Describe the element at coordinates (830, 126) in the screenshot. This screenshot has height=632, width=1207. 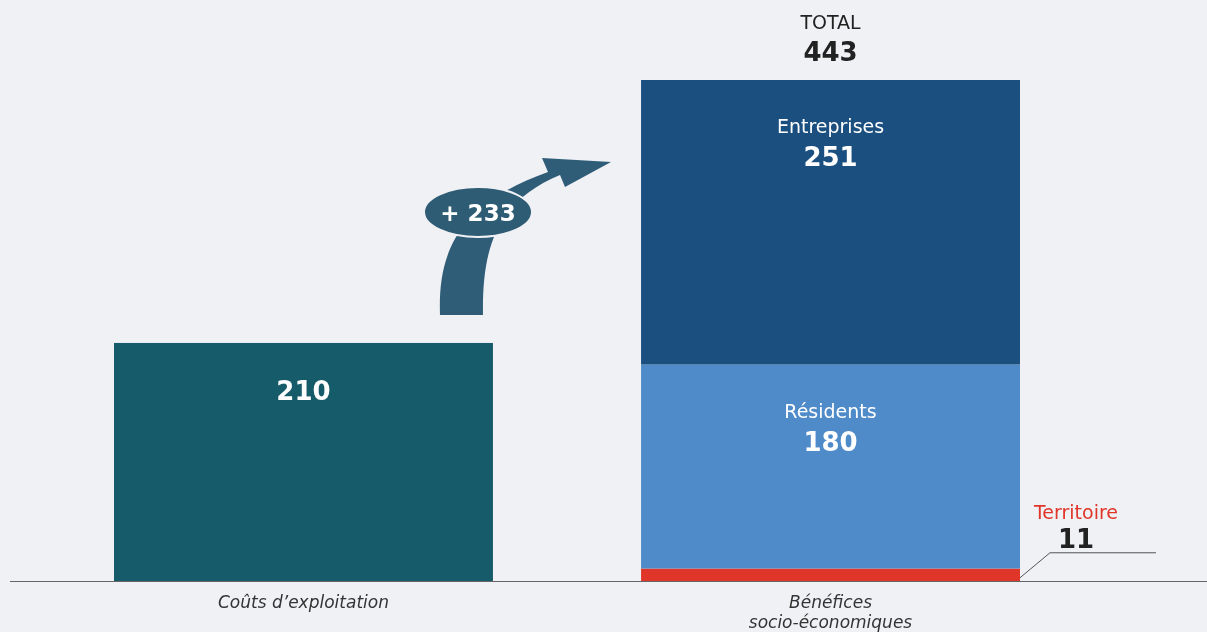
I see `series-label: Entreprises` at that location.